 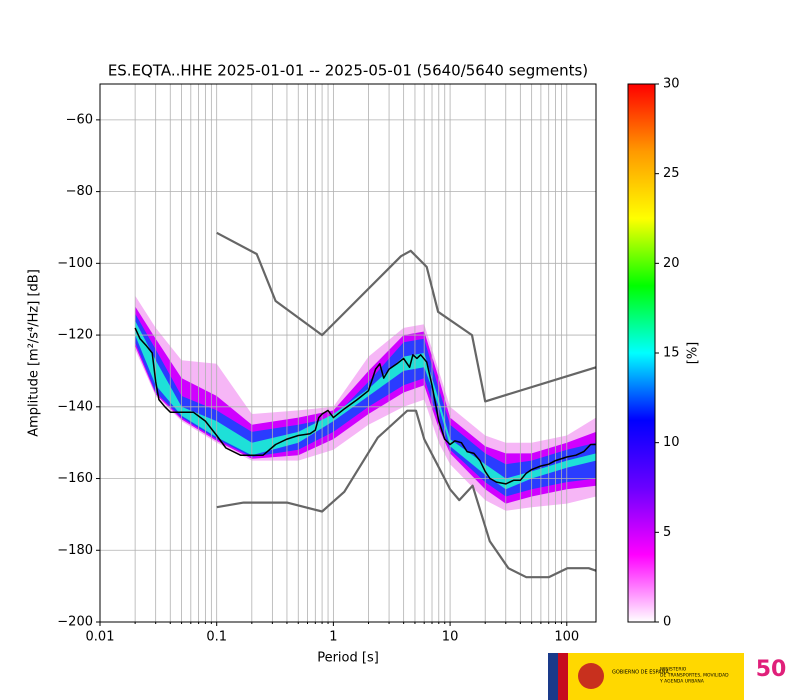 I want to click on logo-ministry: Y AGENDA URBANA, so click(x=682, y=682).